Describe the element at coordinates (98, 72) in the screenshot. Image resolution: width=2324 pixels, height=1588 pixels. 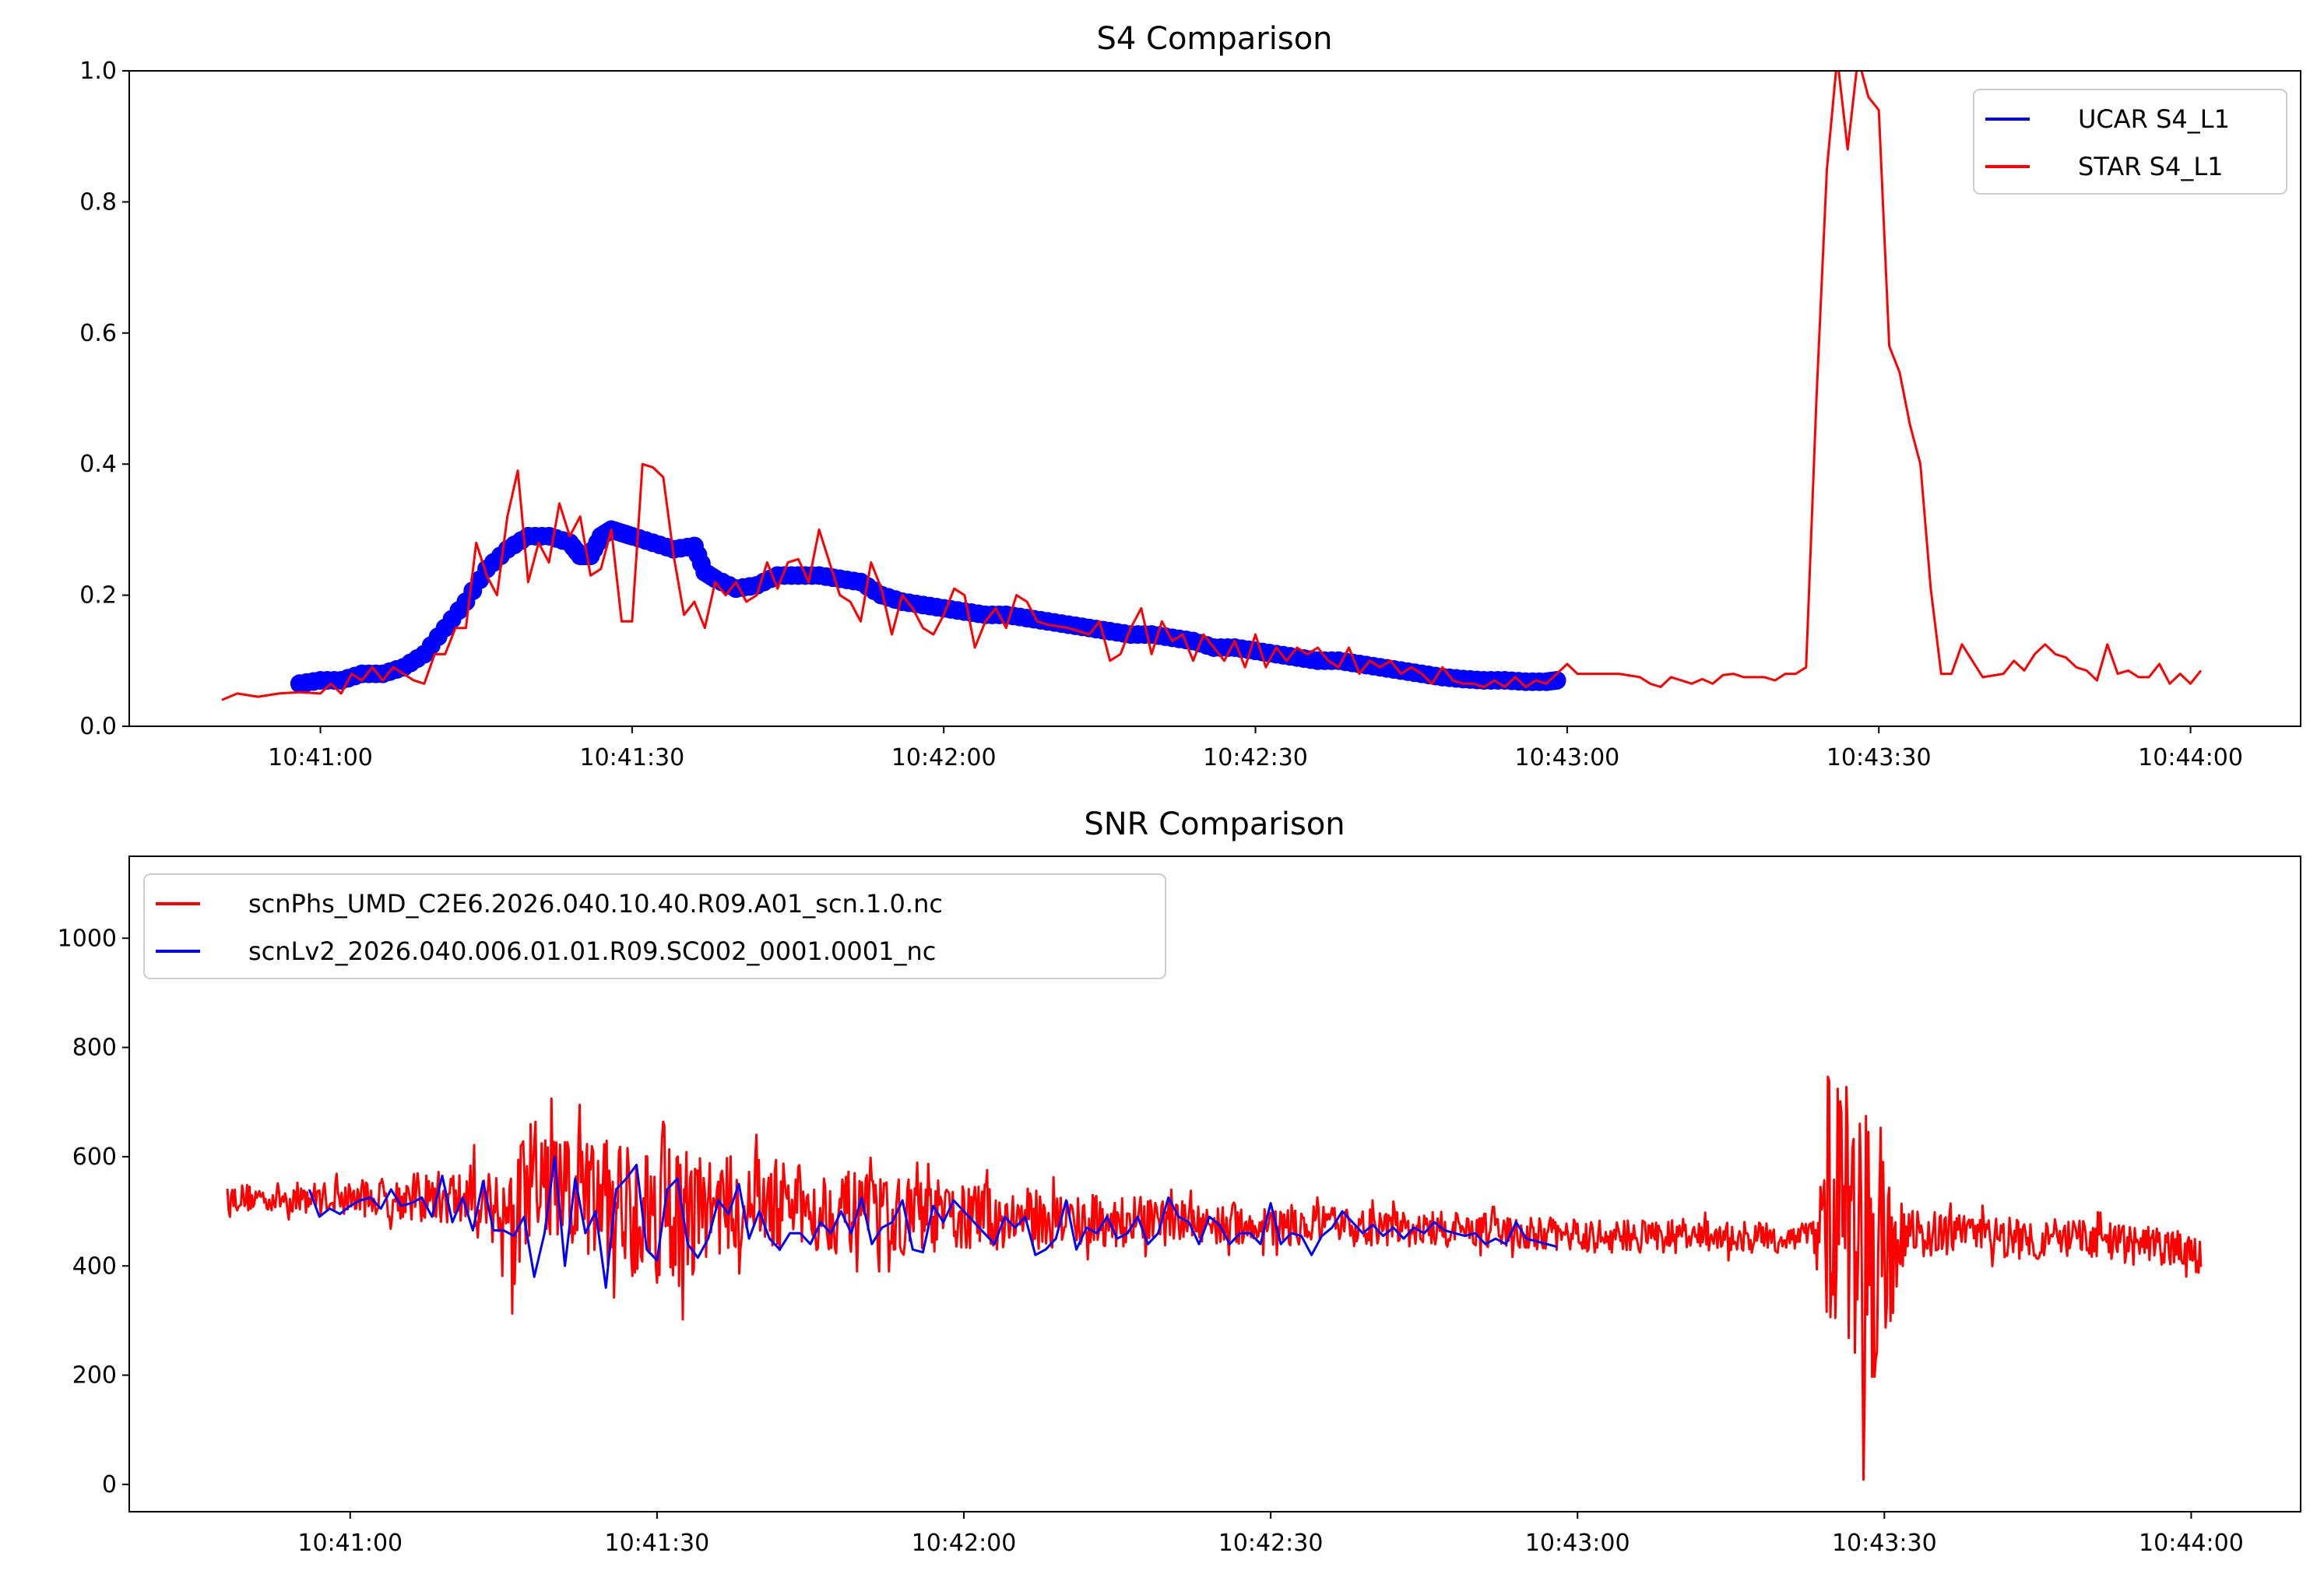
I see `y-tick-label: 1.0` at that location.